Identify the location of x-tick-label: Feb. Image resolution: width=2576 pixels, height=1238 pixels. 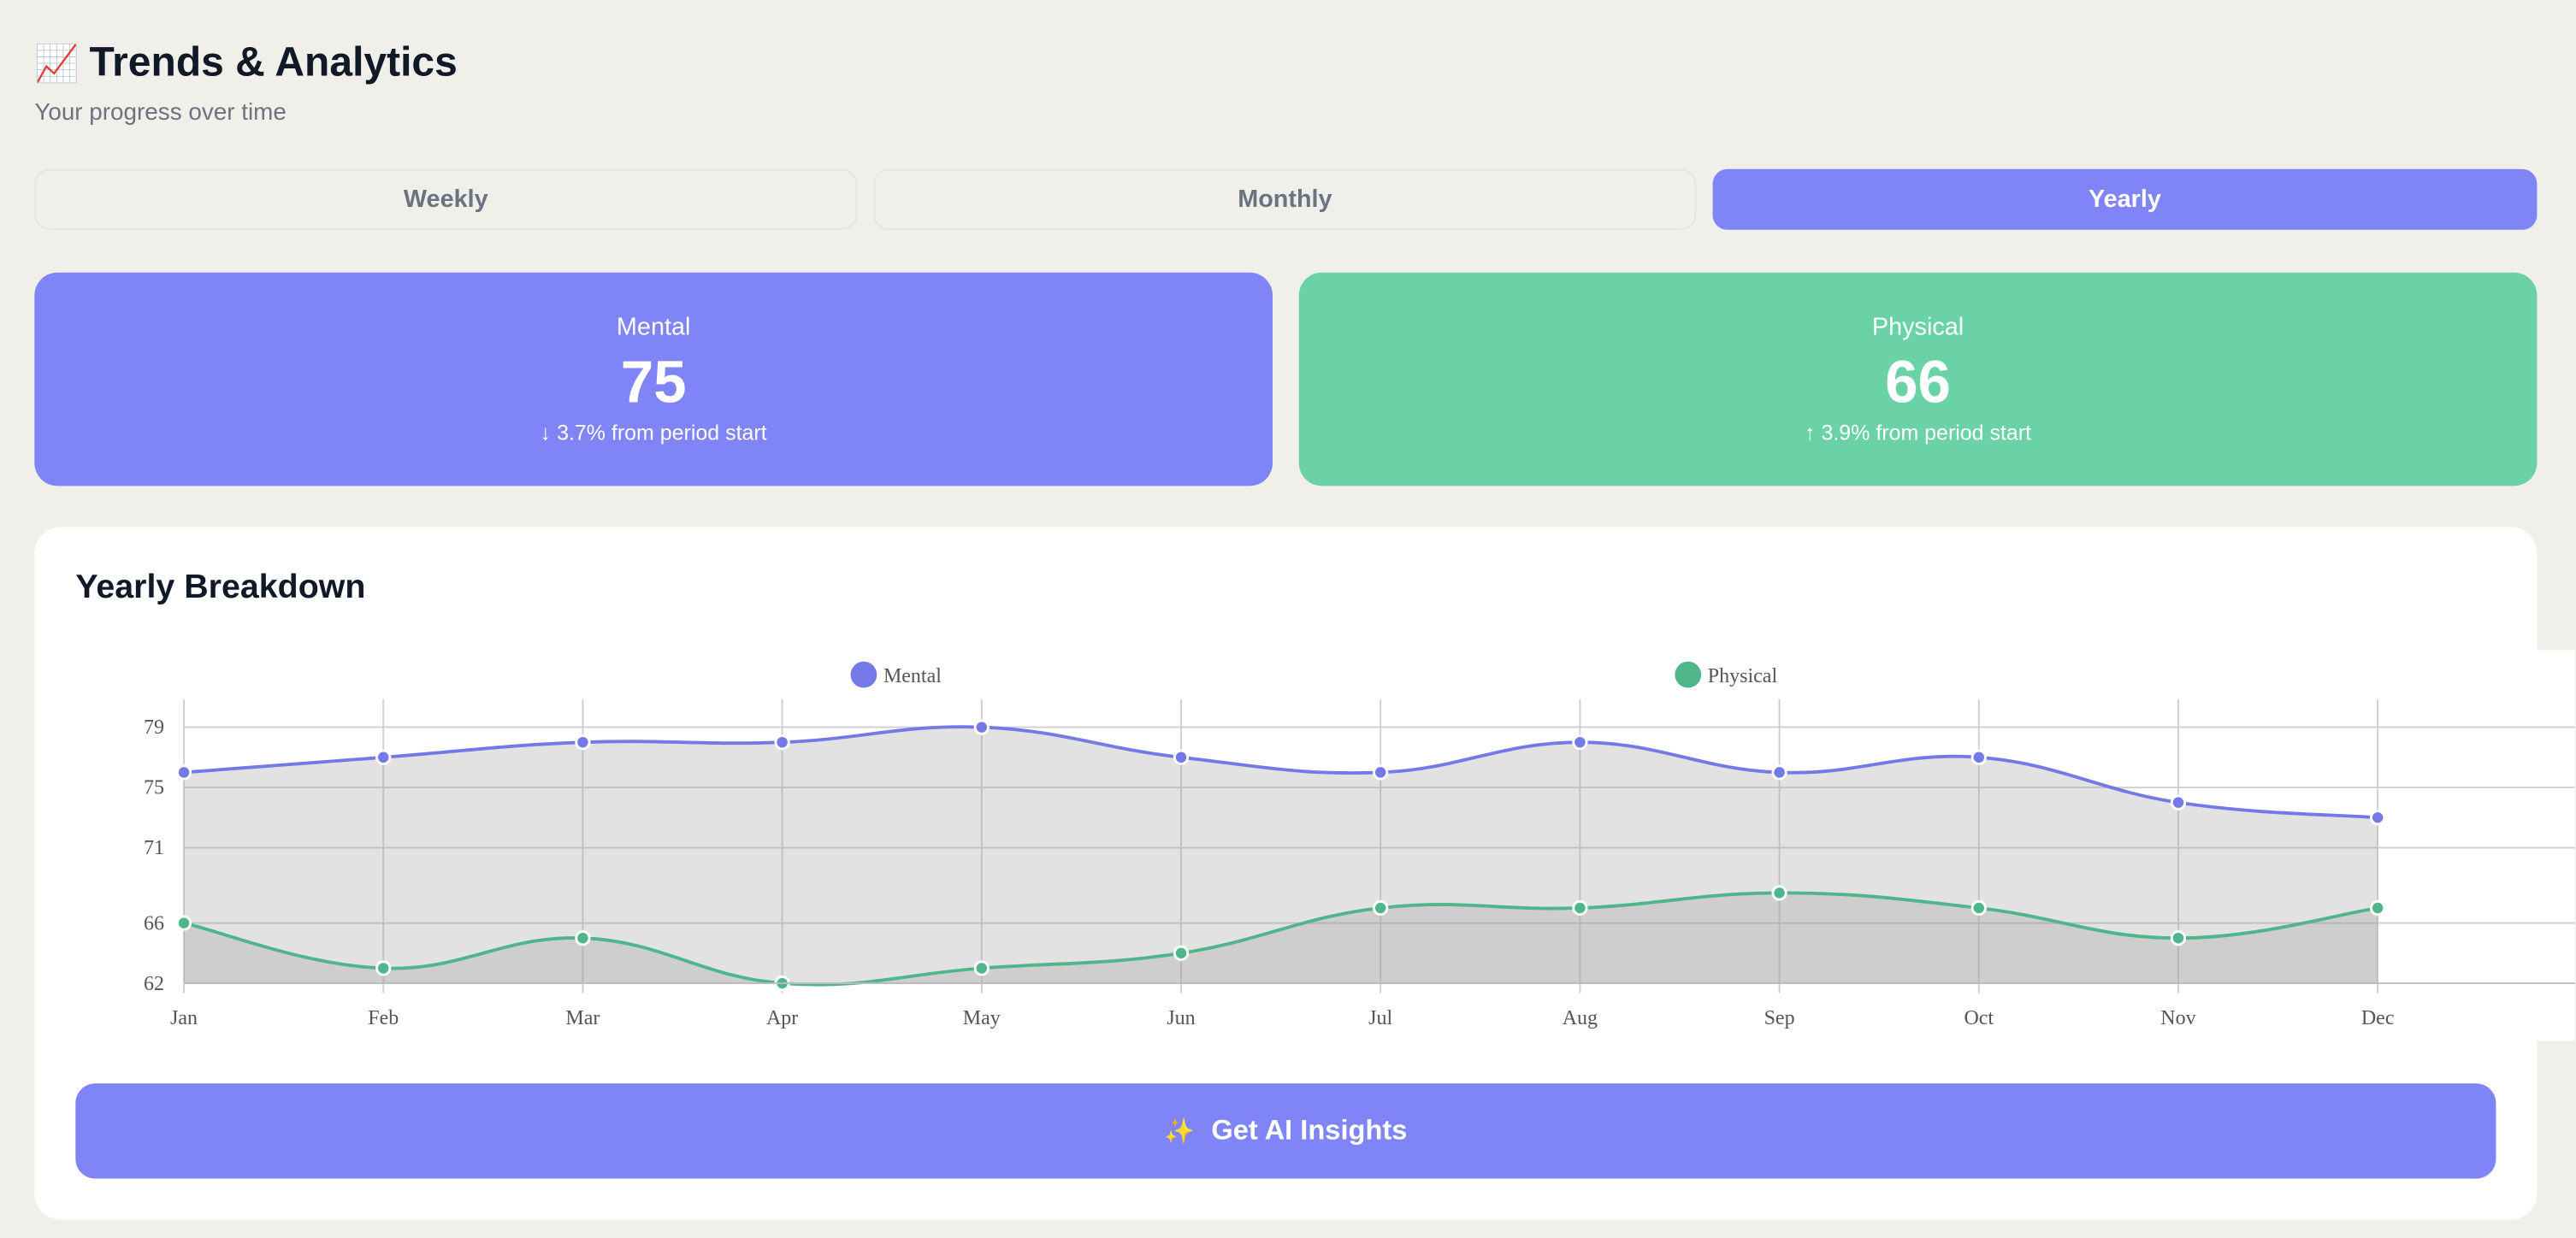
(383, 1018).